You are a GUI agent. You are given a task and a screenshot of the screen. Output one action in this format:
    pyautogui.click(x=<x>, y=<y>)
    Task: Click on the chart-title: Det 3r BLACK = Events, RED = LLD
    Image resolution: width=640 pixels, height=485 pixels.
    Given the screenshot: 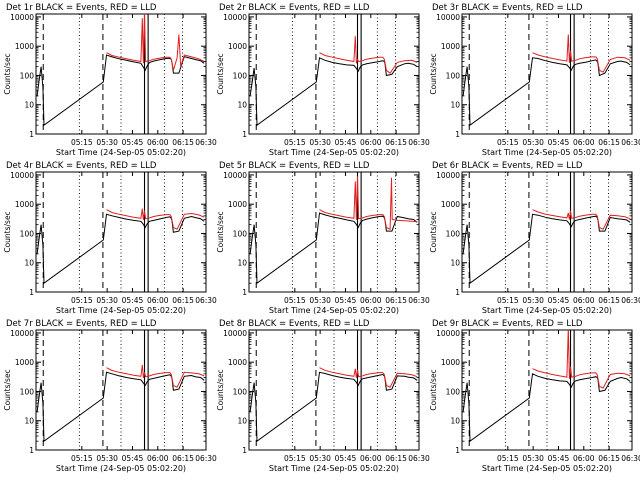 What is the action you would take?
    pyautogui.click(x=507, y=8)
    